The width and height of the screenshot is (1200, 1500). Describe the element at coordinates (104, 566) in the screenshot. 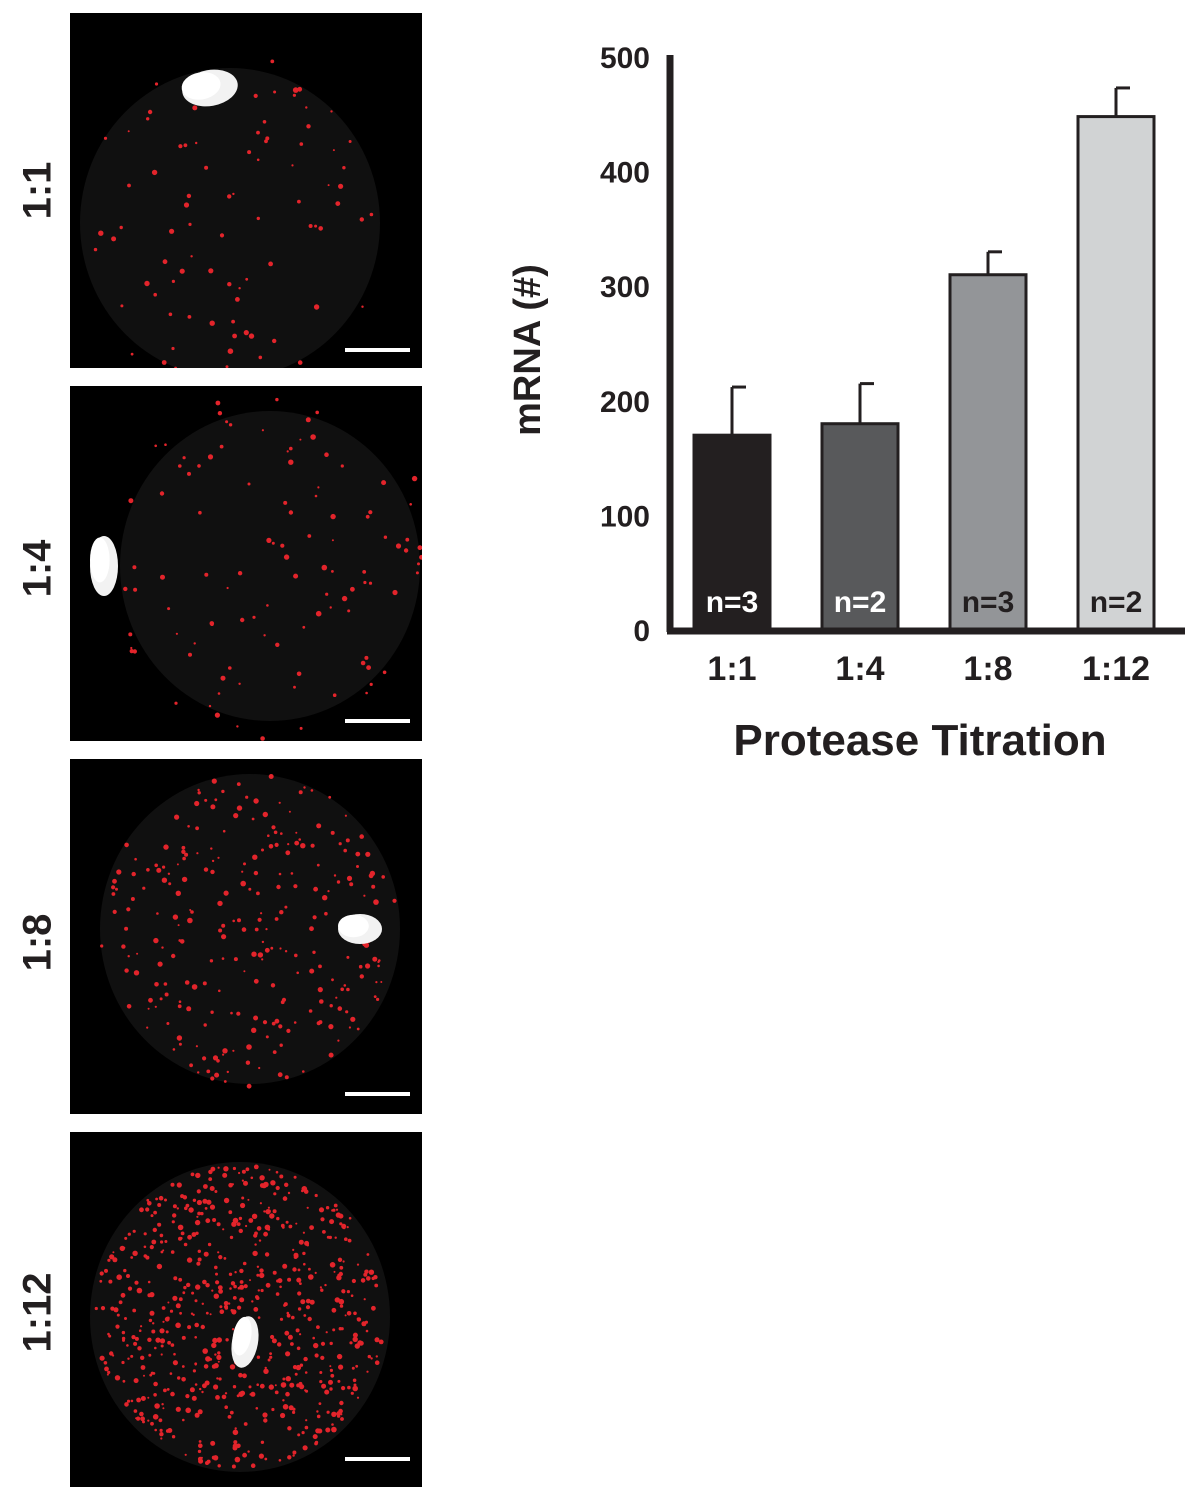

I see `nucleus` at that location.